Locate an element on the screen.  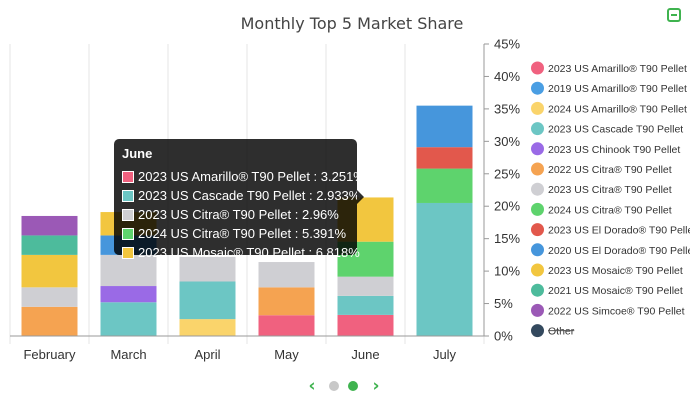
x-tick-label: February is located at coordinates (49, 354).